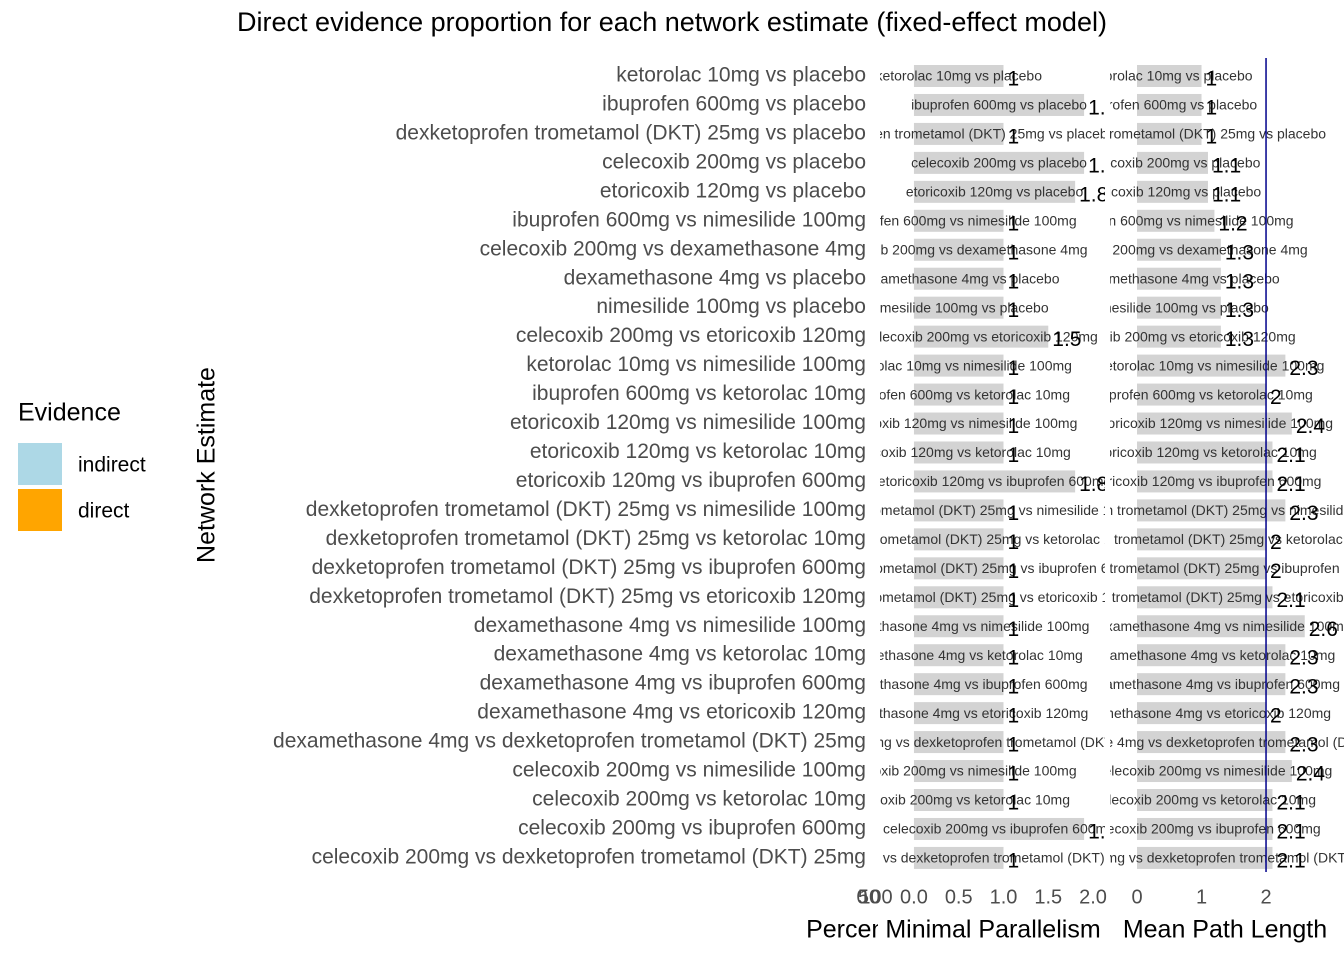  Describe the element at coordinates (691, 335) in the screenshot. I see `y-tick-label: celecoxib 200mg vs etoricoxib 120mg` at that location.